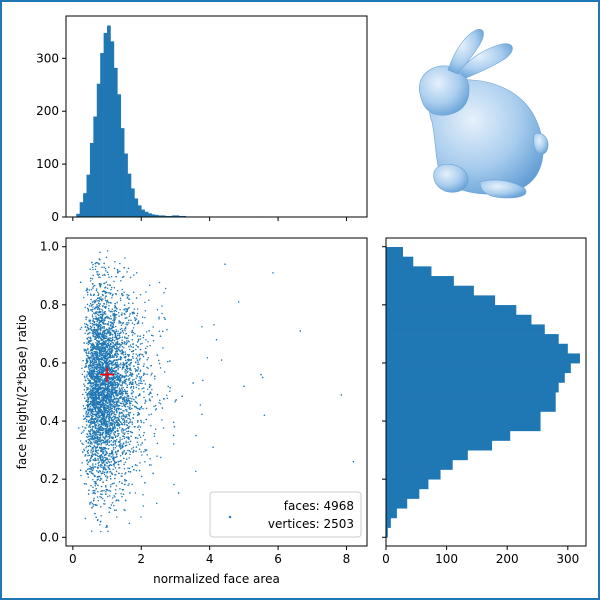  I want to click on top-hist-bar, so click(123, 172).